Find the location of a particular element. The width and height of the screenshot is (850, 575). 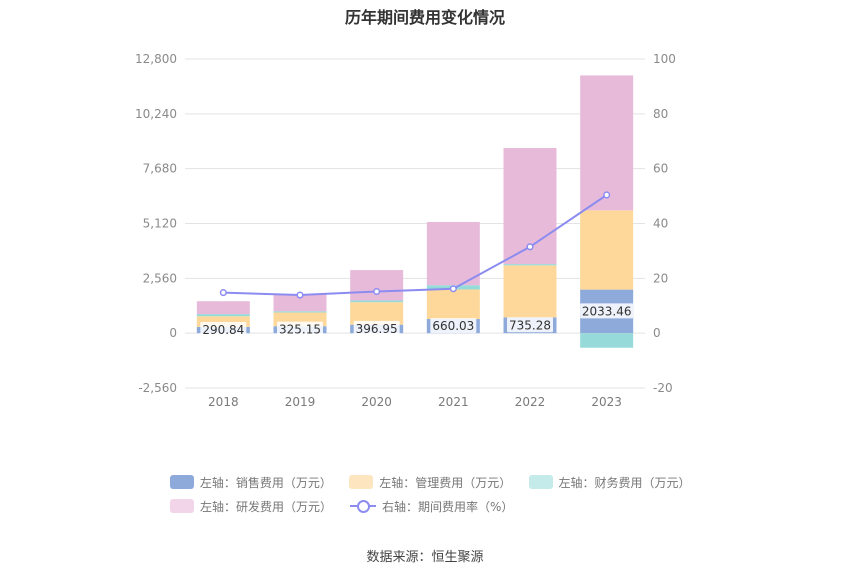

rate-point-2021 is located at coordinates (453, 289).